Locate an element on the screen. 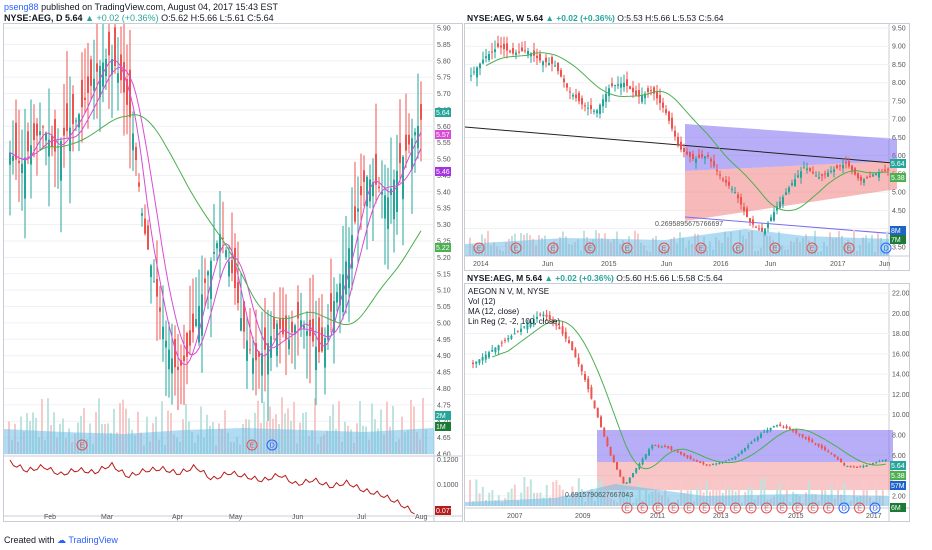  weekly-ma is located at coordinates (687, 132).